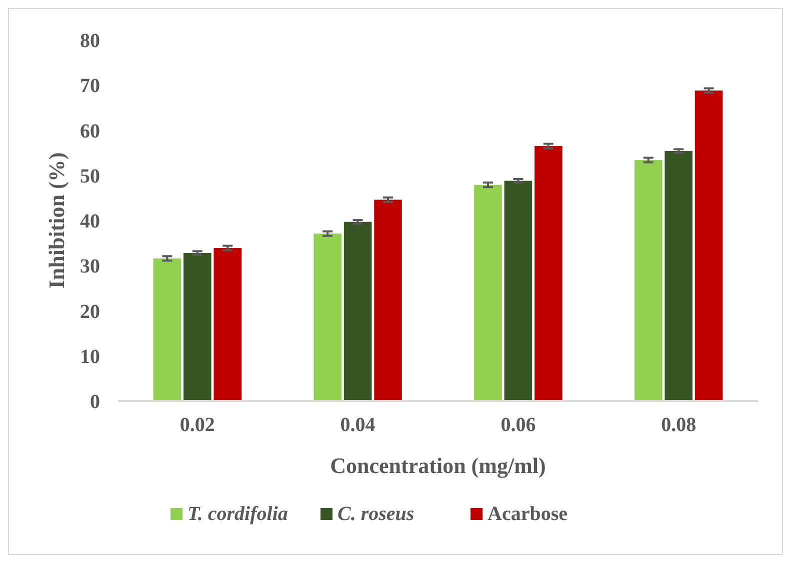 Image resolution: width=791 pixels, height=563 pixels. Describe the element at coordinates (90, 221) in the screenshot. I see `y-tick-label: 40` at that location.